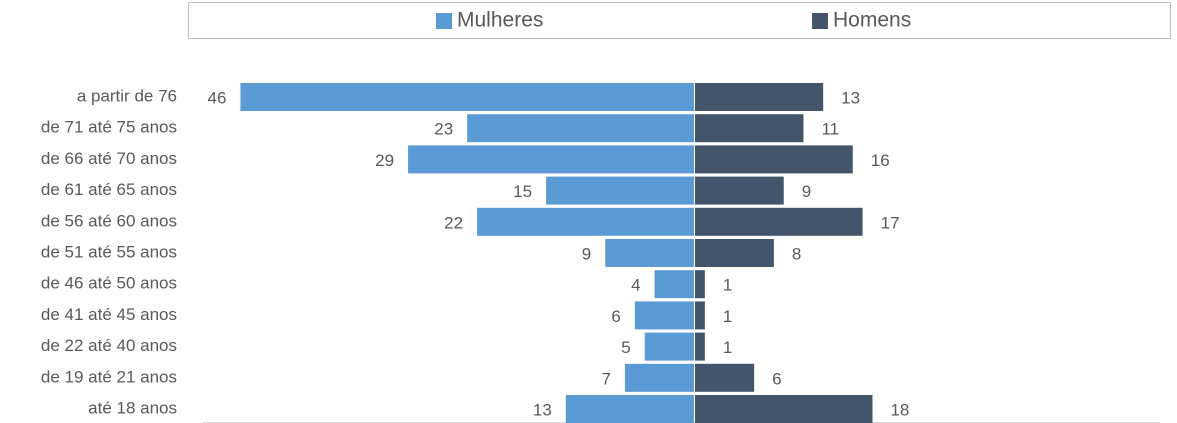 This screenshot has height=423, width=1177. What do you see at coordinates (796, 253) in the screenshot?
I see `value-label: 8` at bounding box center [796, 253].